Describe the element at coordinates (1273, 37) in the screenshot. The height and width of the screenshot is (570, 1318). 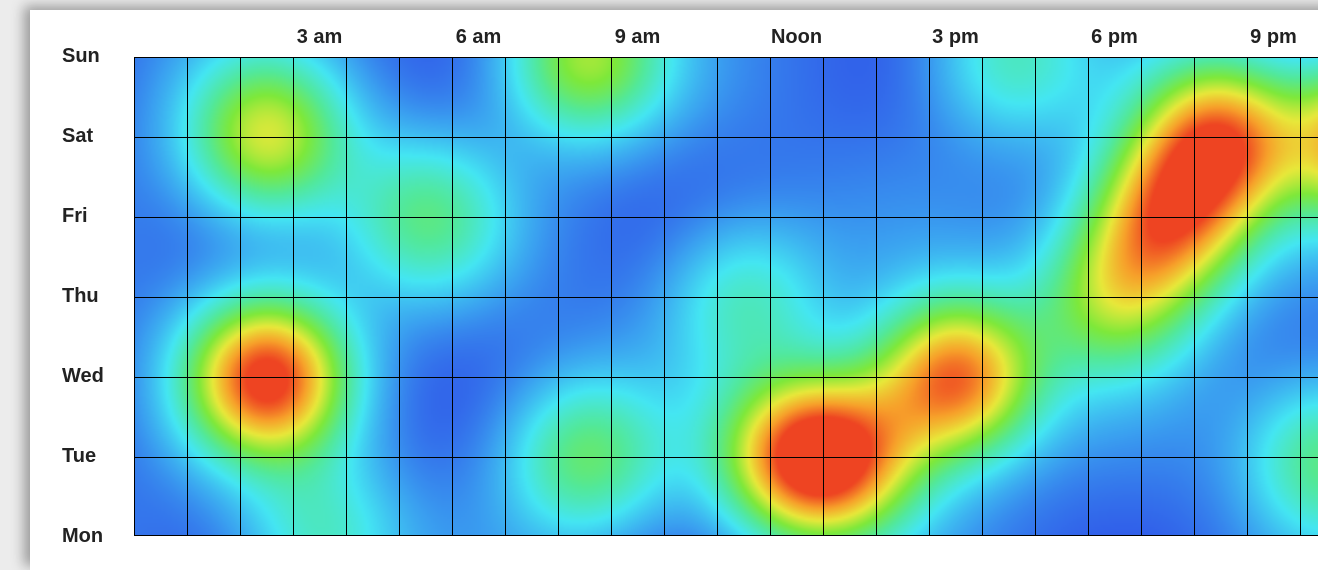
I see `x-tick-label: 9 pm` at that location.